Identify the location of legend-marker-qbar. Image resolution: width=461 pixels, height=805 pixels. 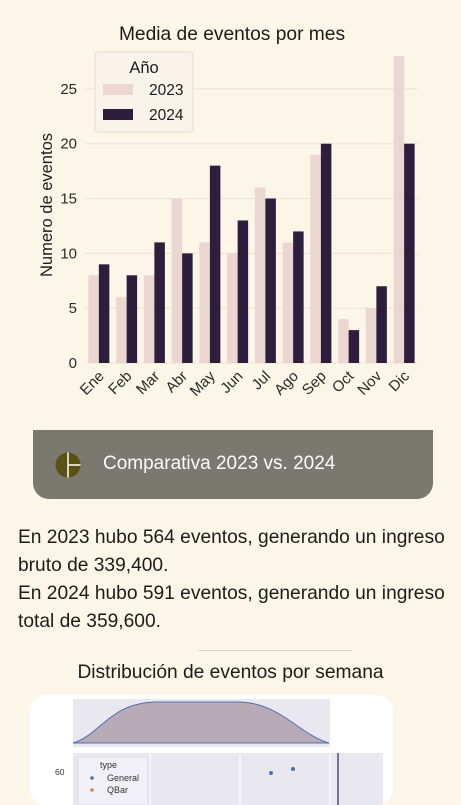
(92, 790).